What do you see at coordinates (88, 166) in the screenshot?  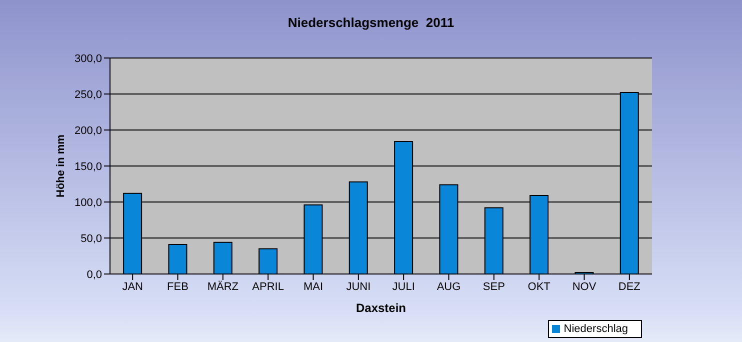 I see `y-tick-label: 150,0` at bounding box center [88, 166].